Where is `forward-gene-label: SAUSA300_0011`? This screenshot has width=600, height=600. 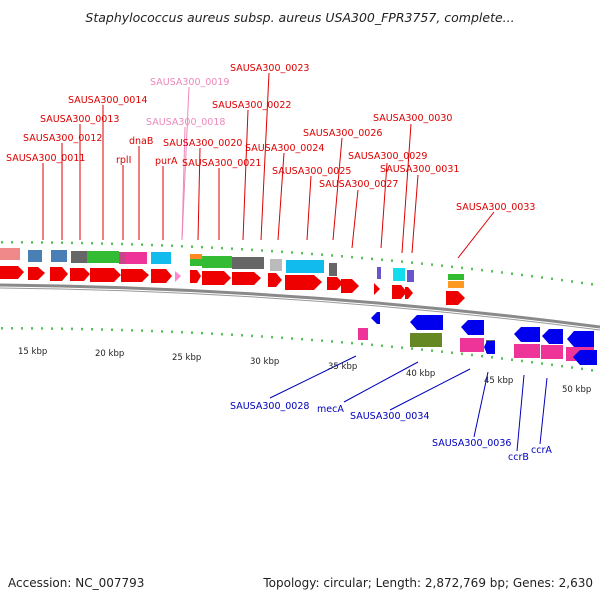
forward-gene-label: SAUSA300_0011 is located at coordinates (45, 158).